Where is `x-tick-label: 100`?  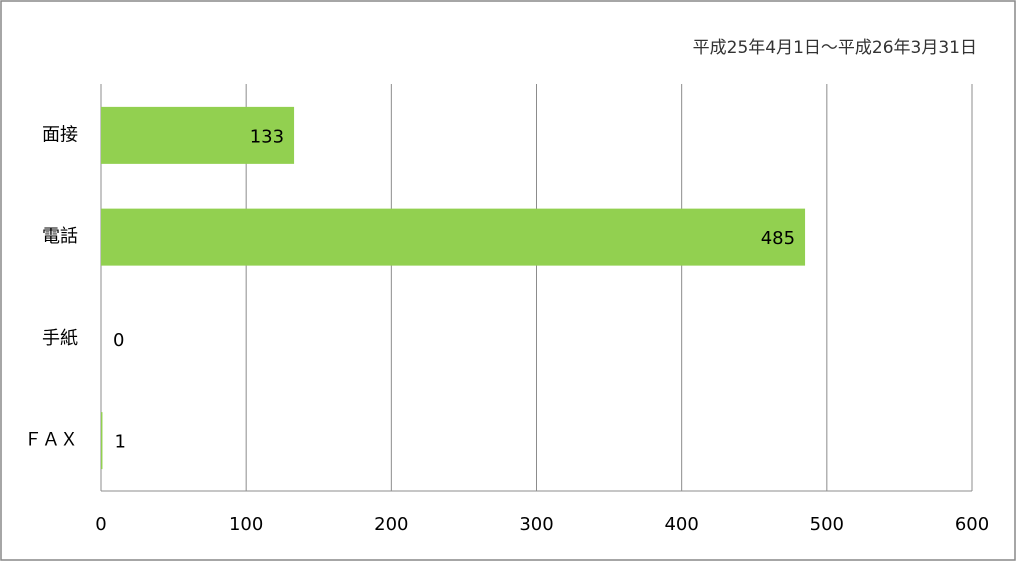
x-tick-label: 100 is located at coordinates (246, 524).